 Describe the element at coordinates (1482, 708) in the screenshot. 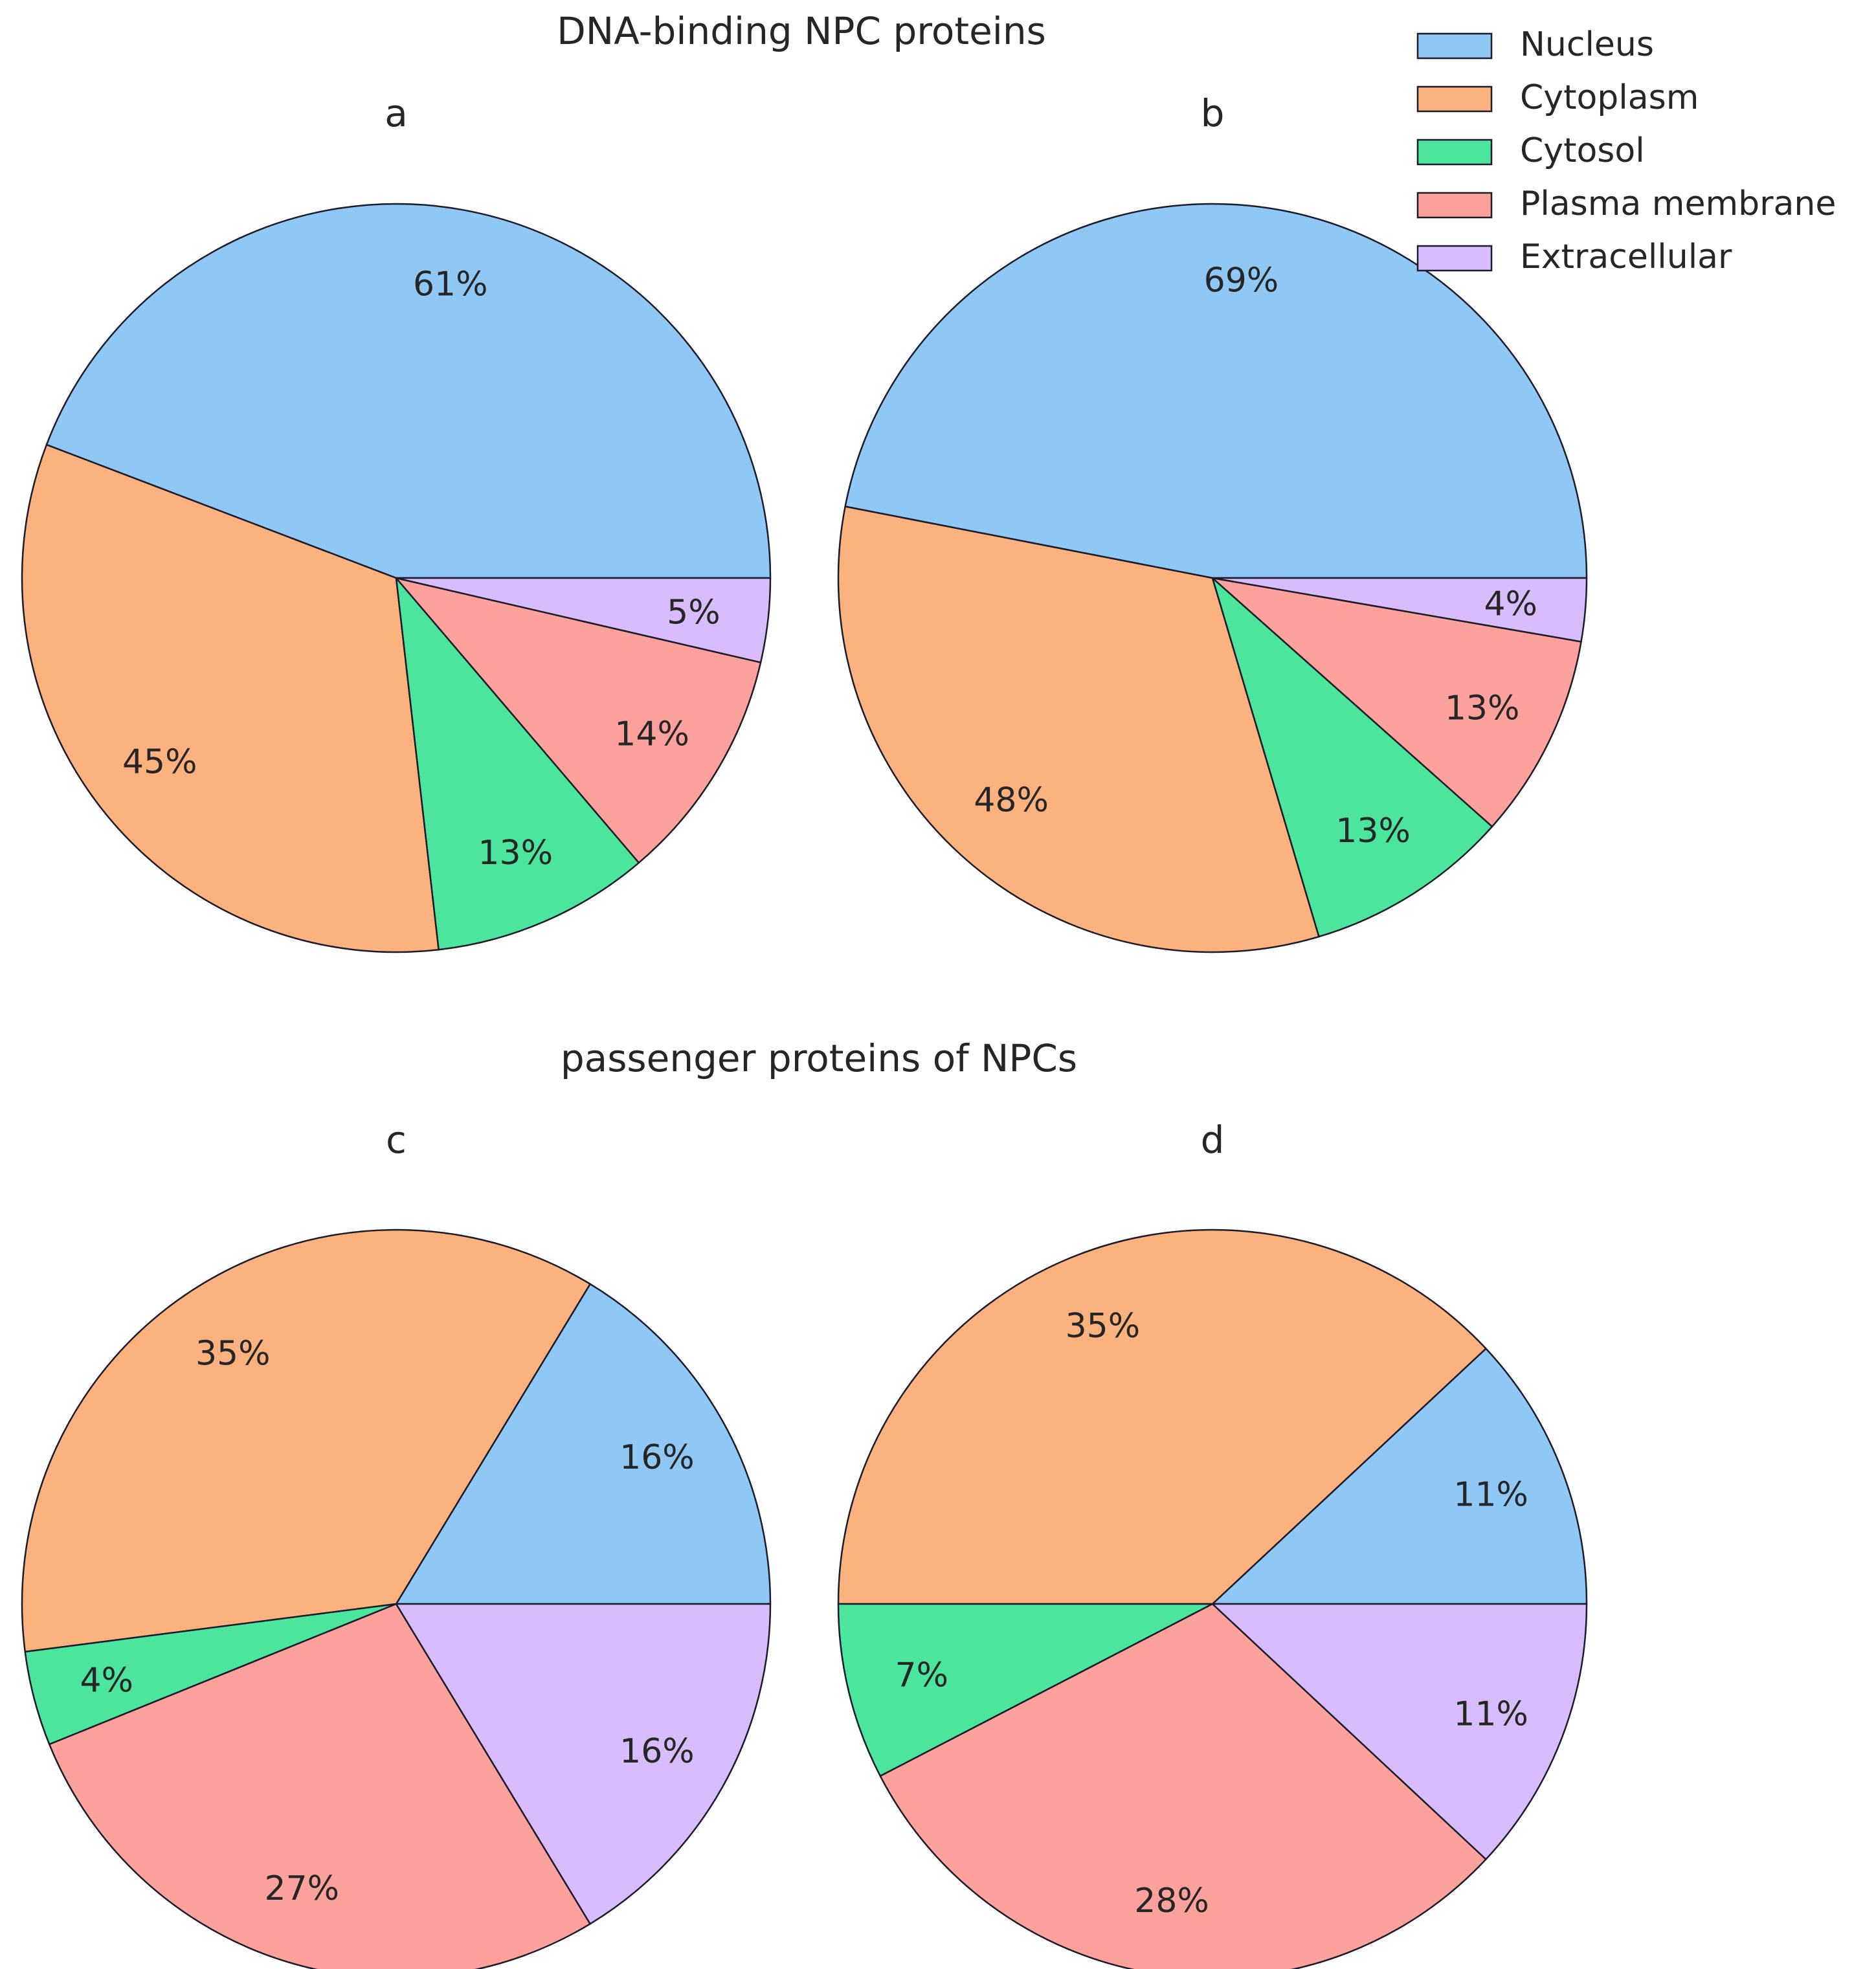

I see `pct-label-b-plasma-membrane: 13%` at that location.